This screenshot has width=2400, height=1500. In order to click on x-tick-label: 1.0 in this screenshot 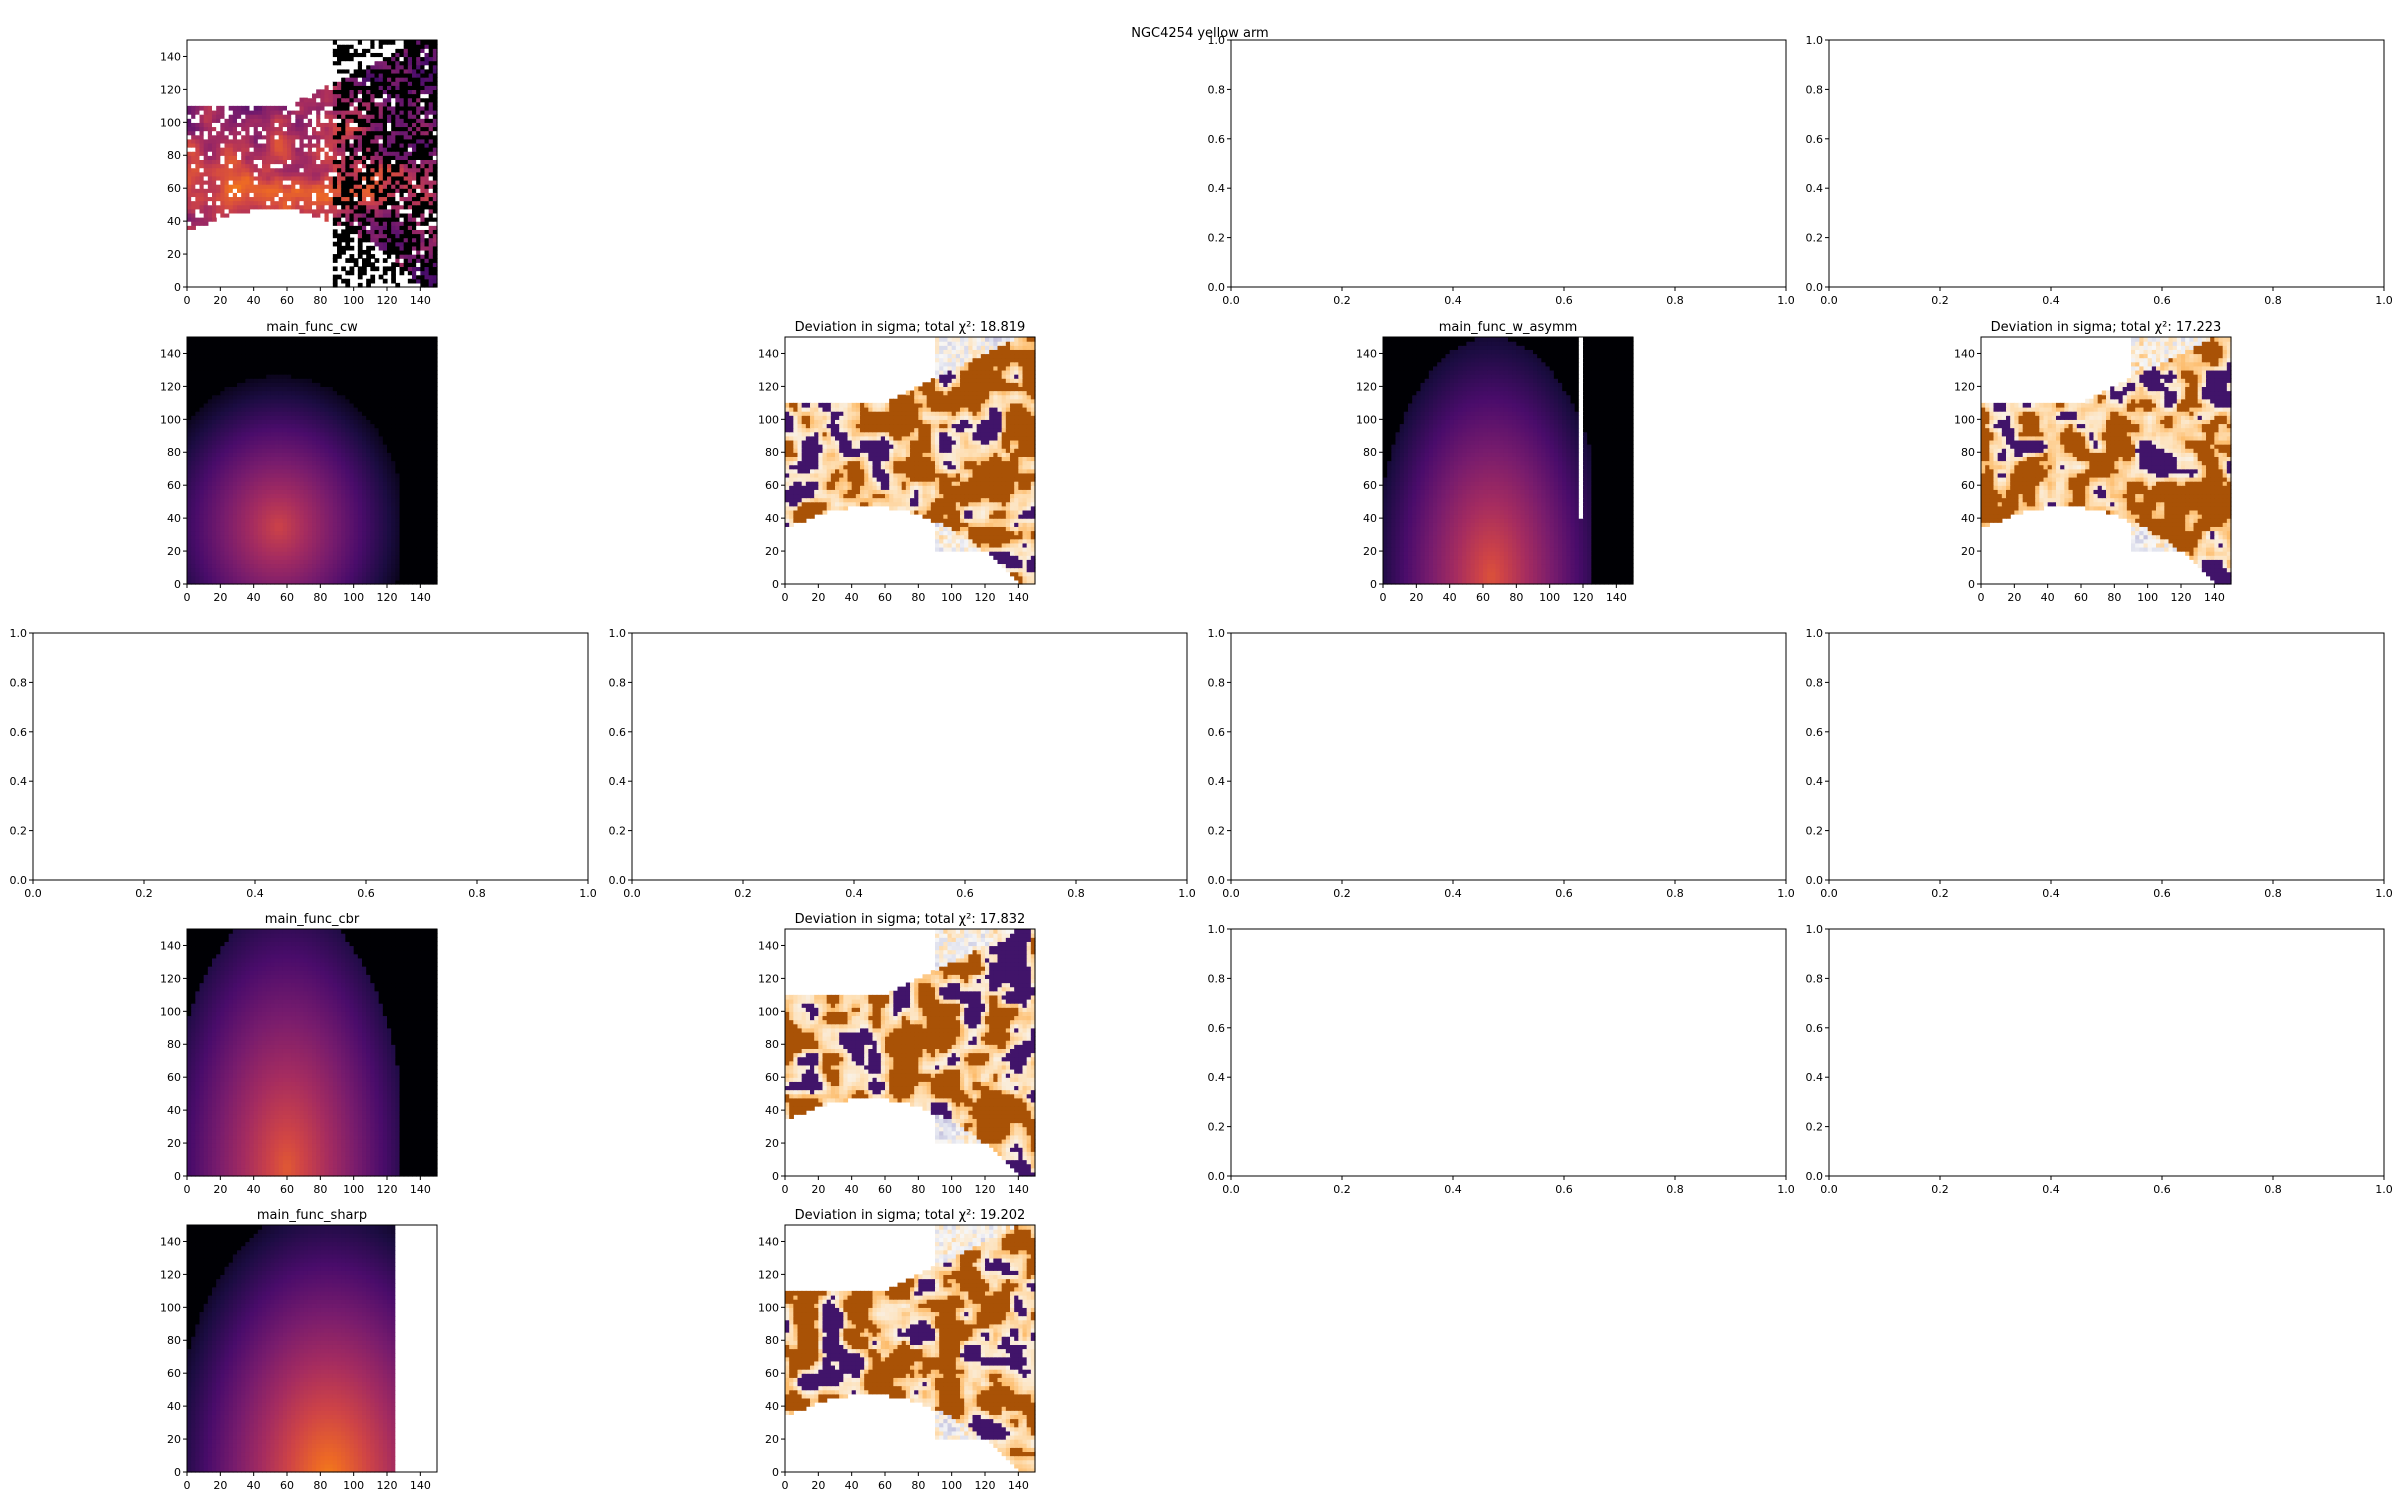, I will do `click(588, 893)`.